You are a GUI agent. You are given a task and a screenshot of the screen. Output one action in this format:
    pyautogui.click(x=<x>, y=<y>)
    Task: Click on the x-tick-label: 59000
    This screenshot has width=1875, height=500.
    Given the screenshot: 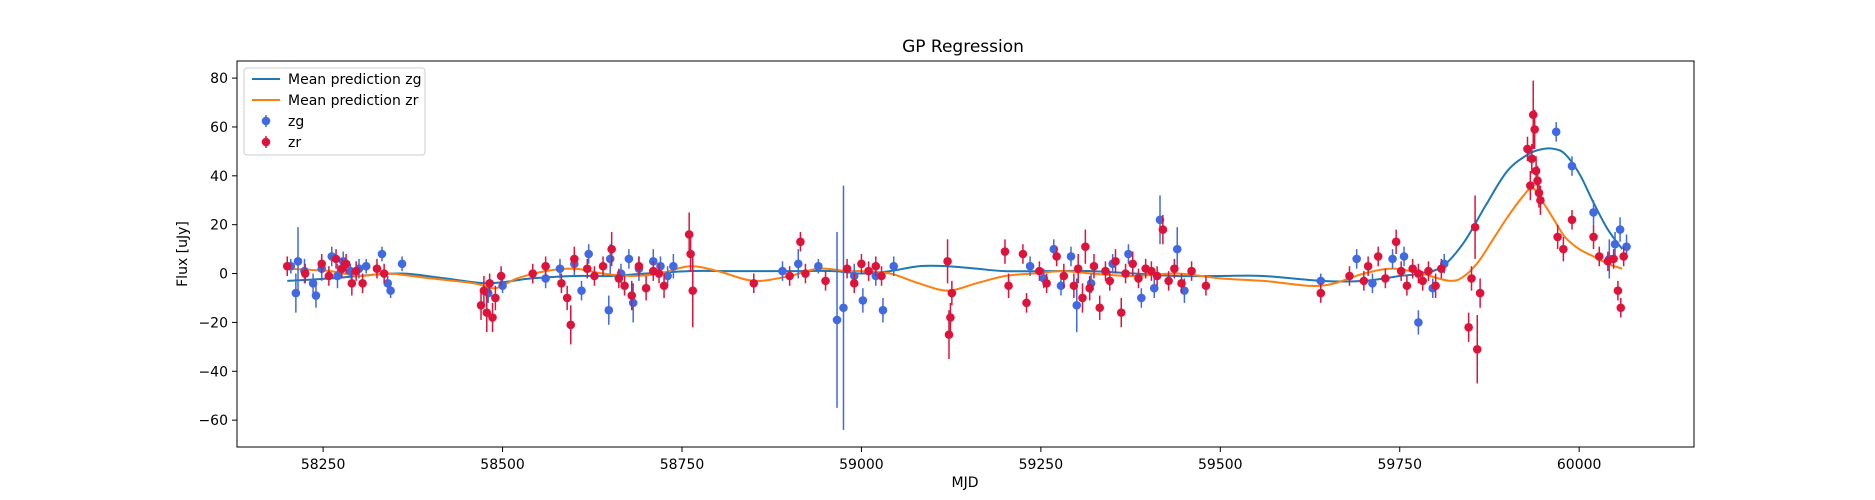 What is the action you would take?
    pyautogui.click(x=861, y=465)
    